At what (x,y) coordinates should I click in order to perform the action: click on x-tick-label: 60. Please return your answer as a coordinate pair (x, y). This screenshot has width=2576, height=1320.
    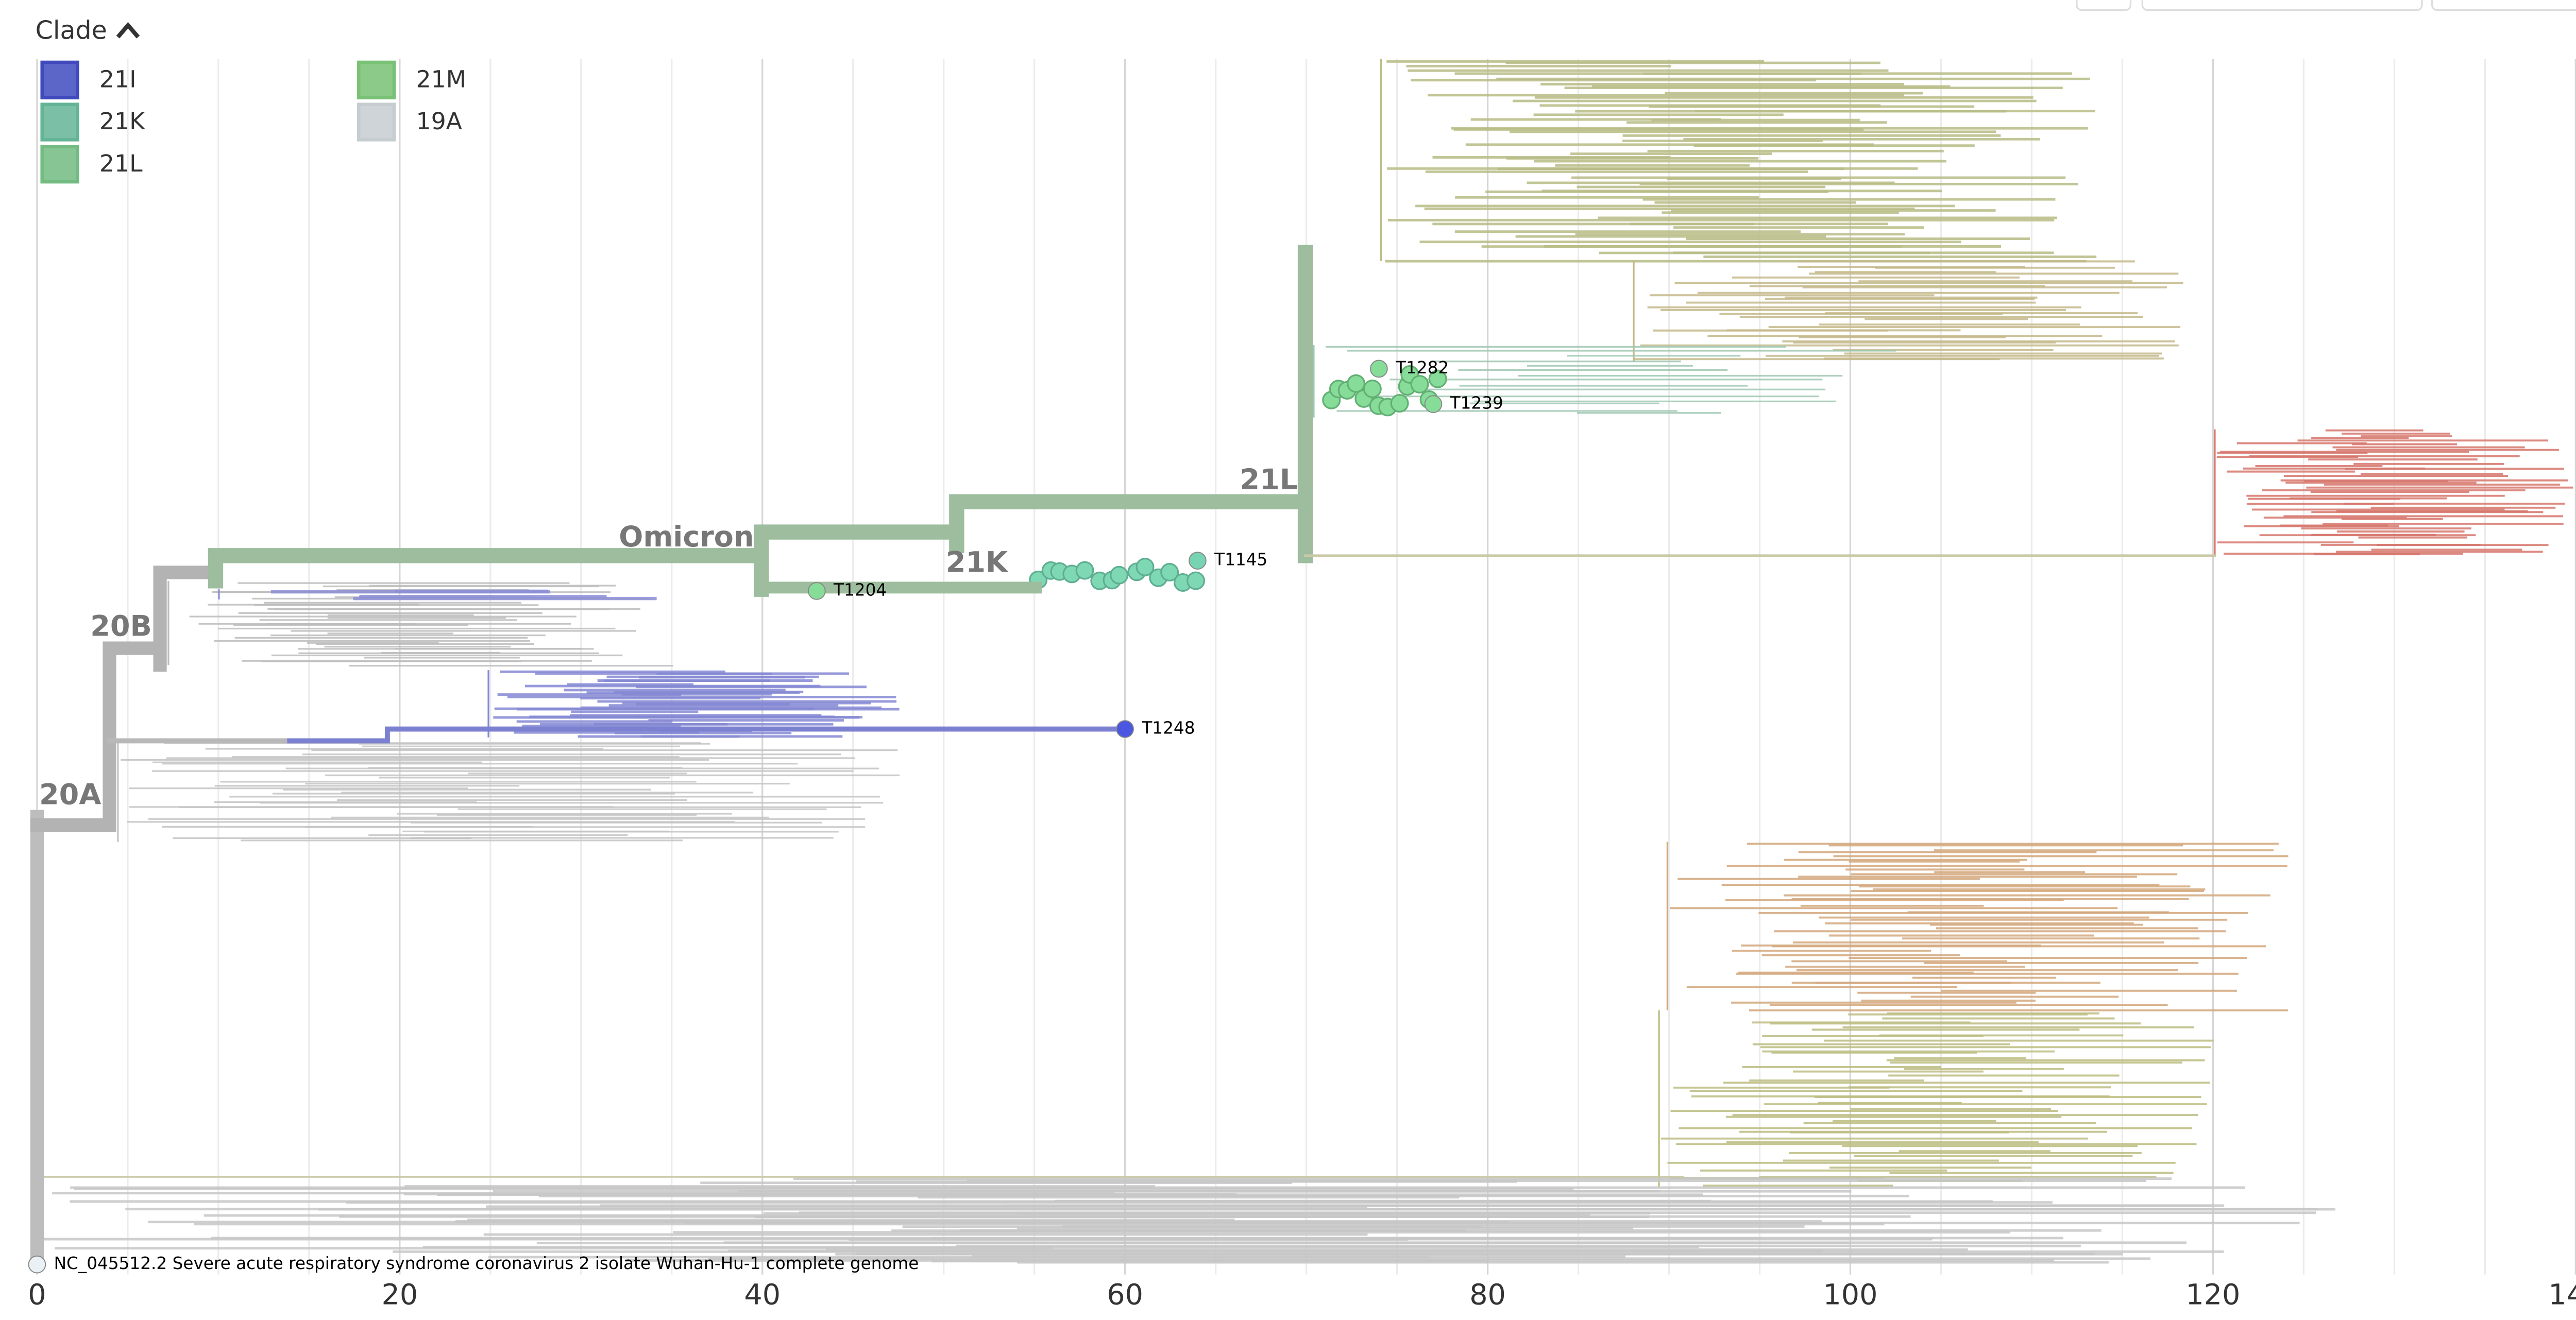
    Looking at the image, I should click on (1125, 1294).